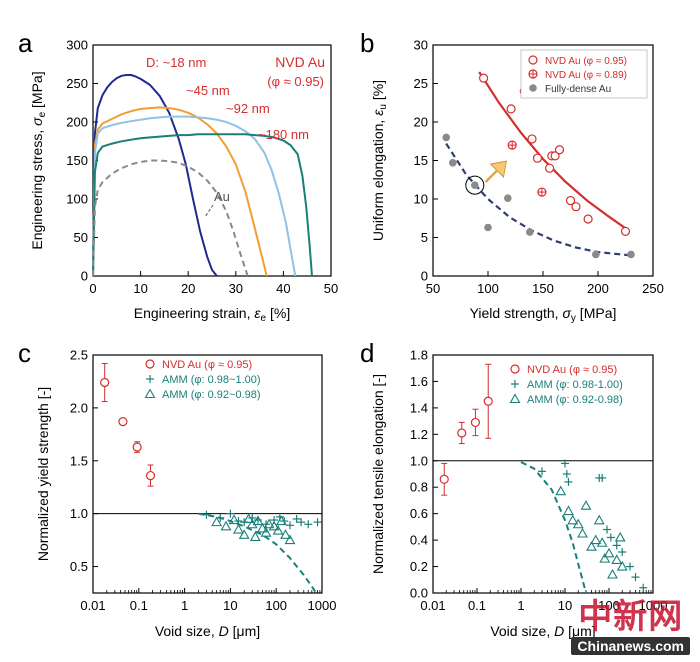 The image size is (700, 662). I want to click on plot-frame-b, so click(543, 160).